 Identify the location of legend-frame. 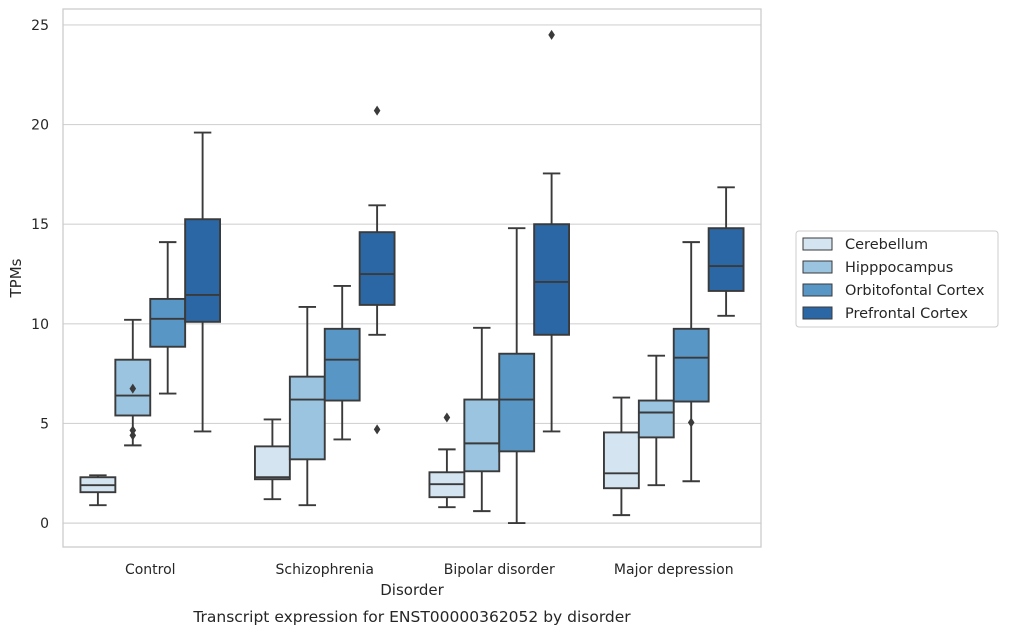
(897, 279).